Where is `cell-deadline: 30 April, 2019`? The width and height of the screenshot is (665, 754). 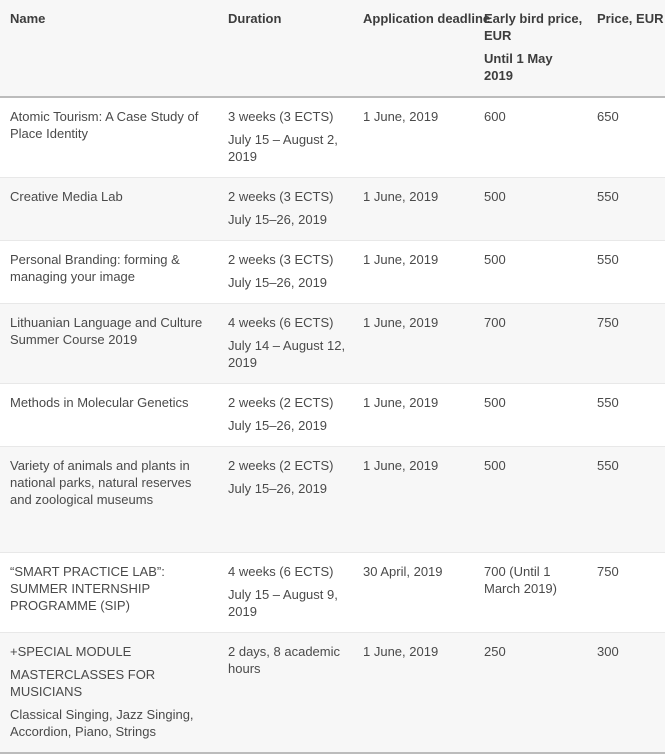
cell-deadline: 30 April, 2019 is located at coordinates (413, 592).